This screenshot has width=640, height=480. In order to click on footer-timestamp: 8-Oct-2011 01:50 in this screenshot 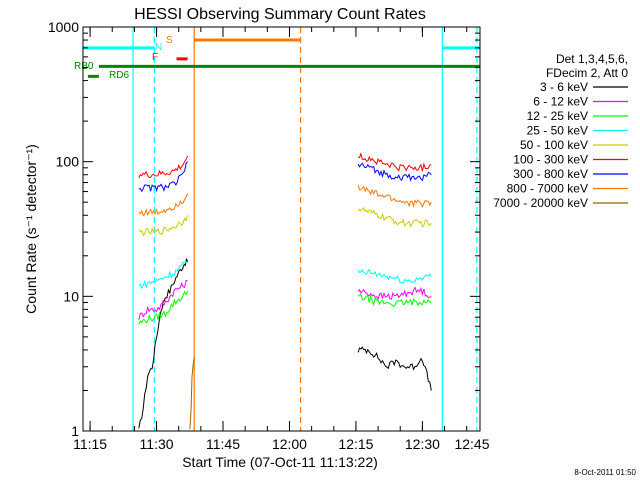, I will do `click(605, 472)`.